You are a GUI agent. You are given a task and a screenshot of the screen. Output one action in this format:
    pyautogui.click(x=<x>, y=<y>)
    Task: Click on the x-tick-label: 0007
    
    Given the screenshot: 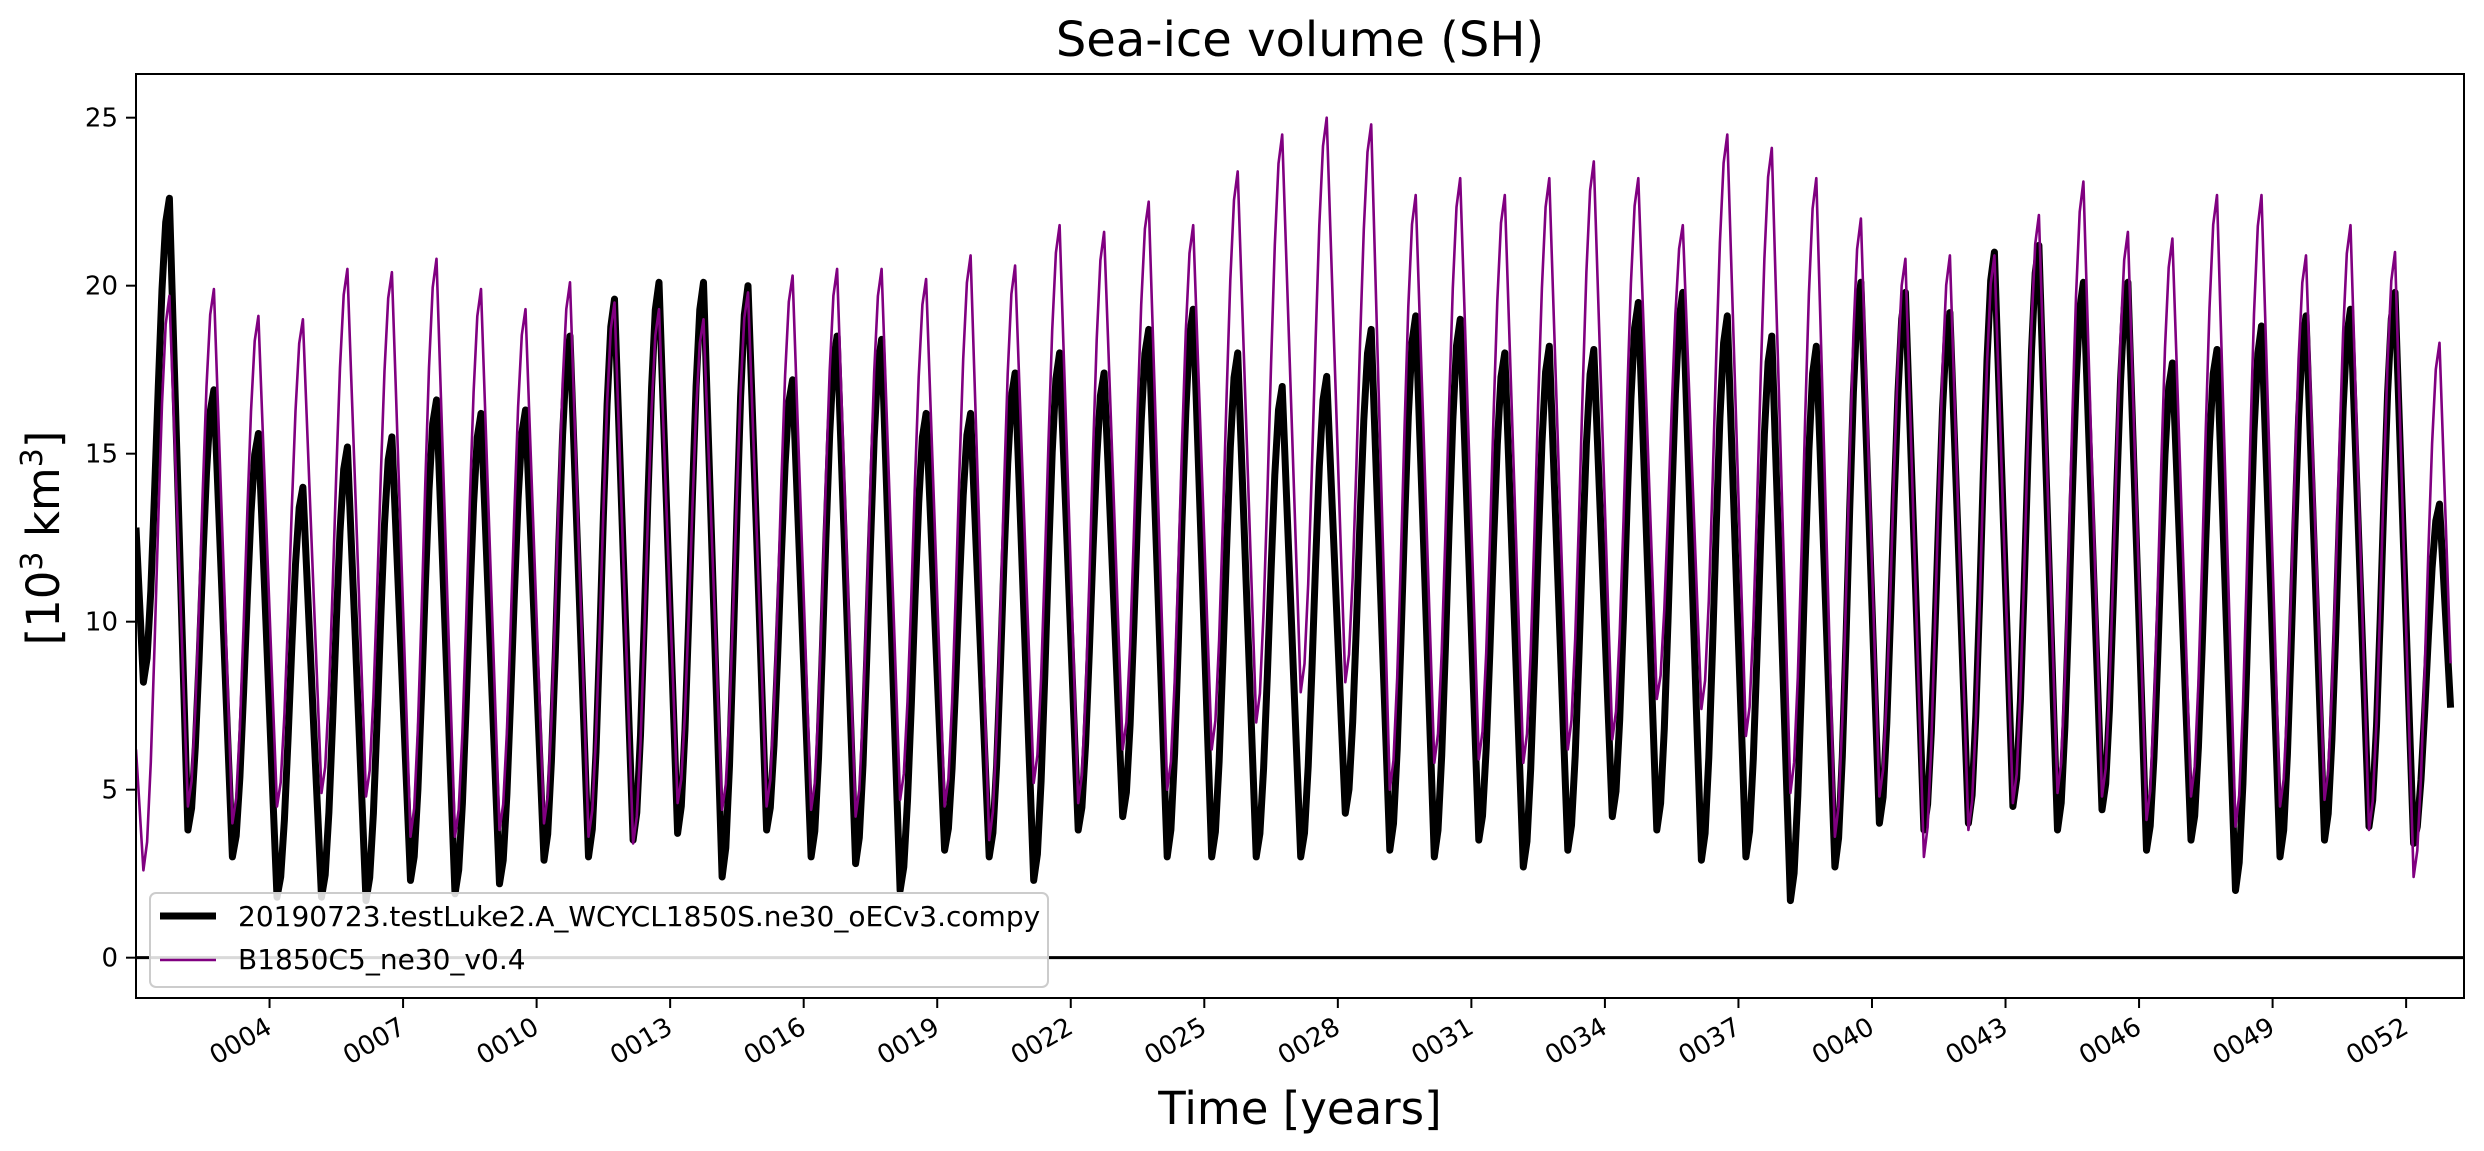 What is the action you would take?
    pyautogui.click(x=374, y=1041)
    